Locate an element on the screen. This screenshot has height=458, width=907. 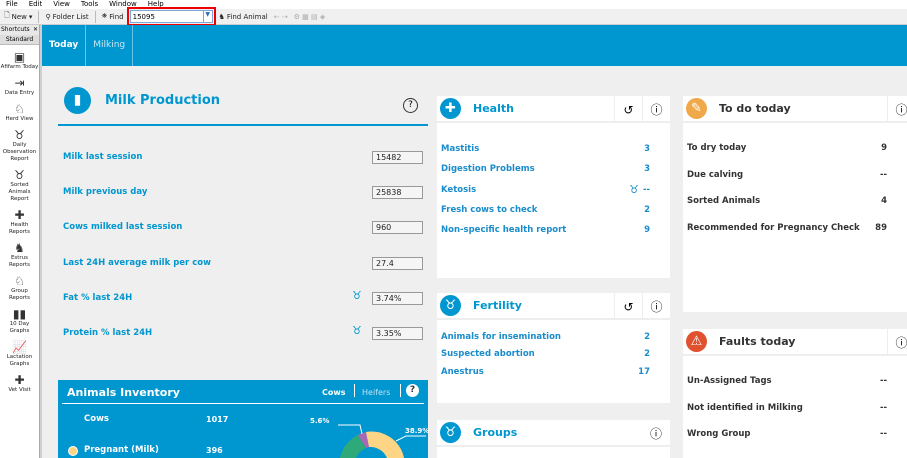
health-row-label: Non-specific health report is located at coordinates (504, 230).